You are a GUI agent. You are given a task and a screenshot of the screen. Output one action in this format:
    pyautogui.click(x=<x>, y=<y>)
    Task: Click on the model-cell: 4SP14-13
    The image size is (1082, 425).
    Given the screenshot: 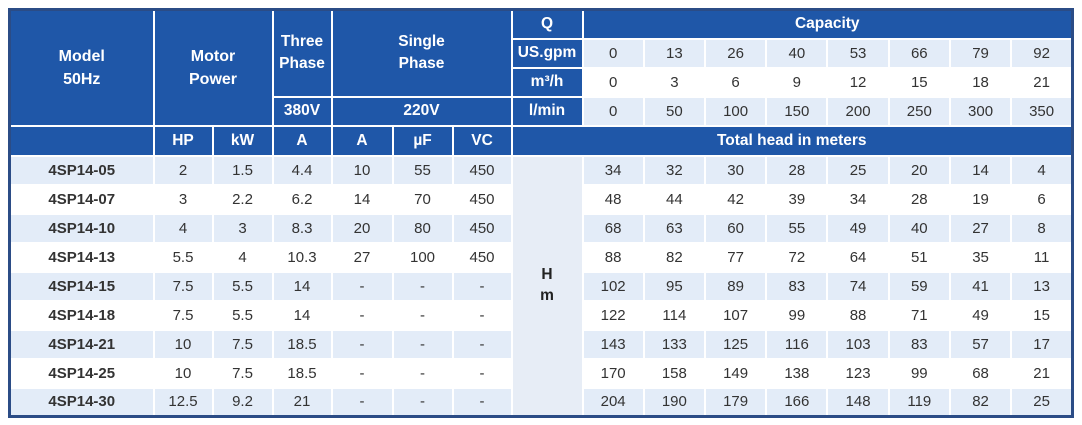 What is the action you would take?
    pyautogui.click(x=81, y=257)
    